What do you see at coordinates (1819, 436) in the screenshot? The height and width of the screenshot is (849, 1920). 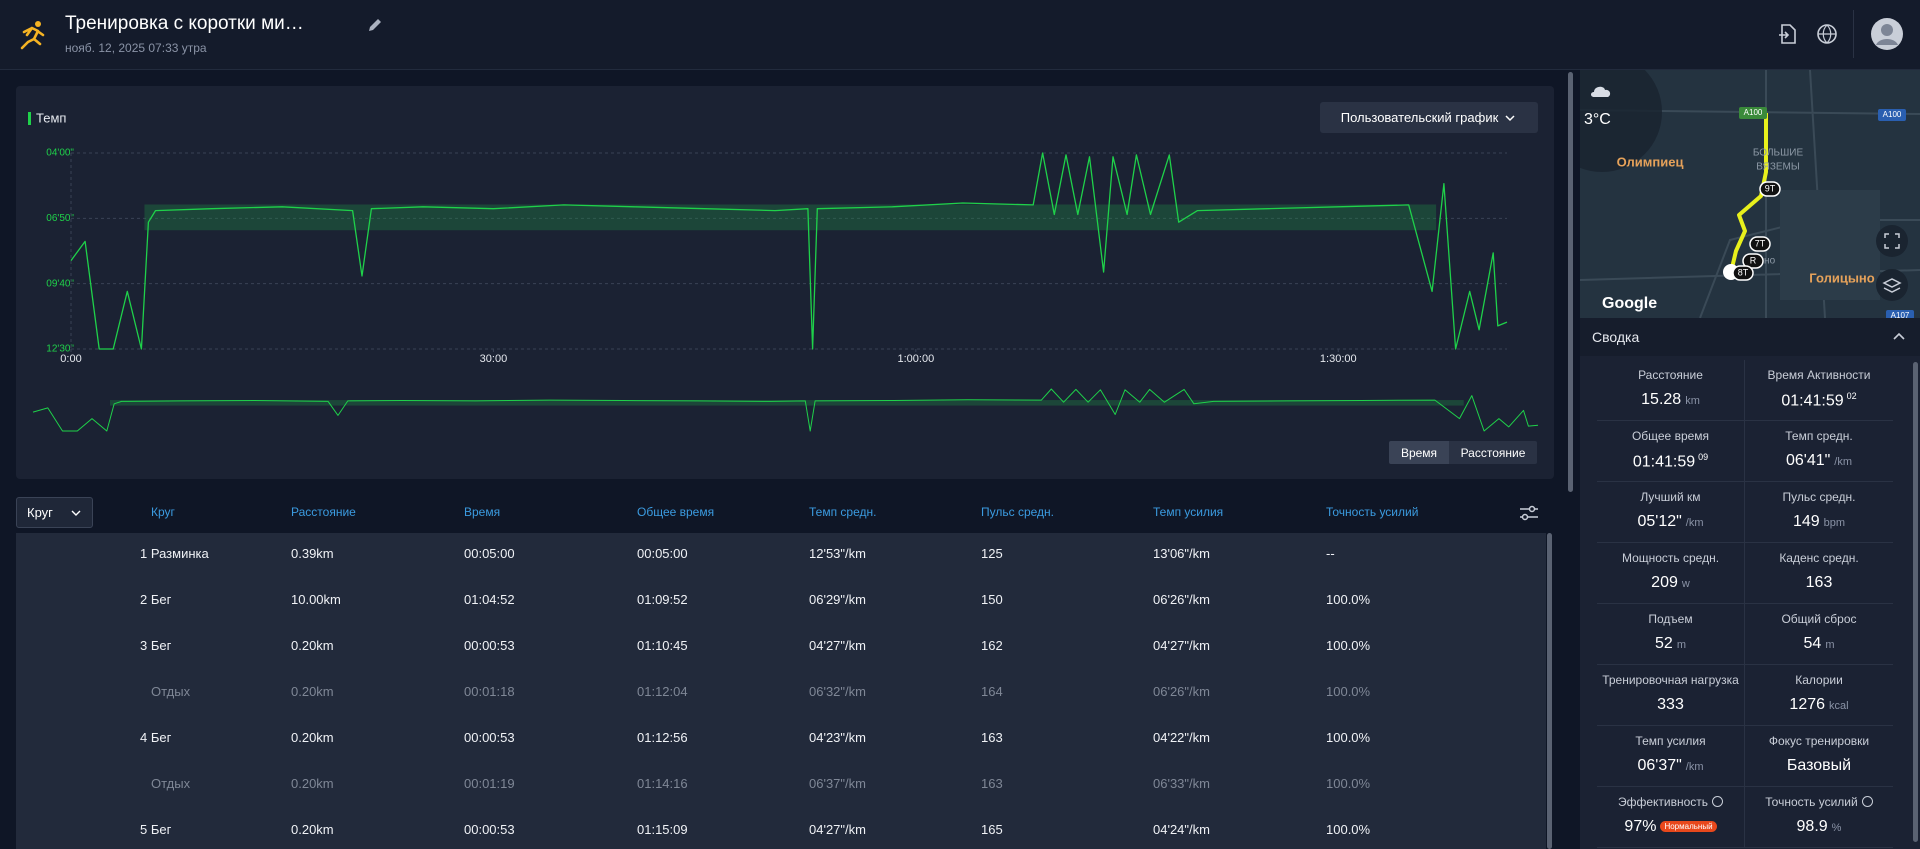 I see `summary-label-row: Темп средн.` at bounding box center [1819, 436].